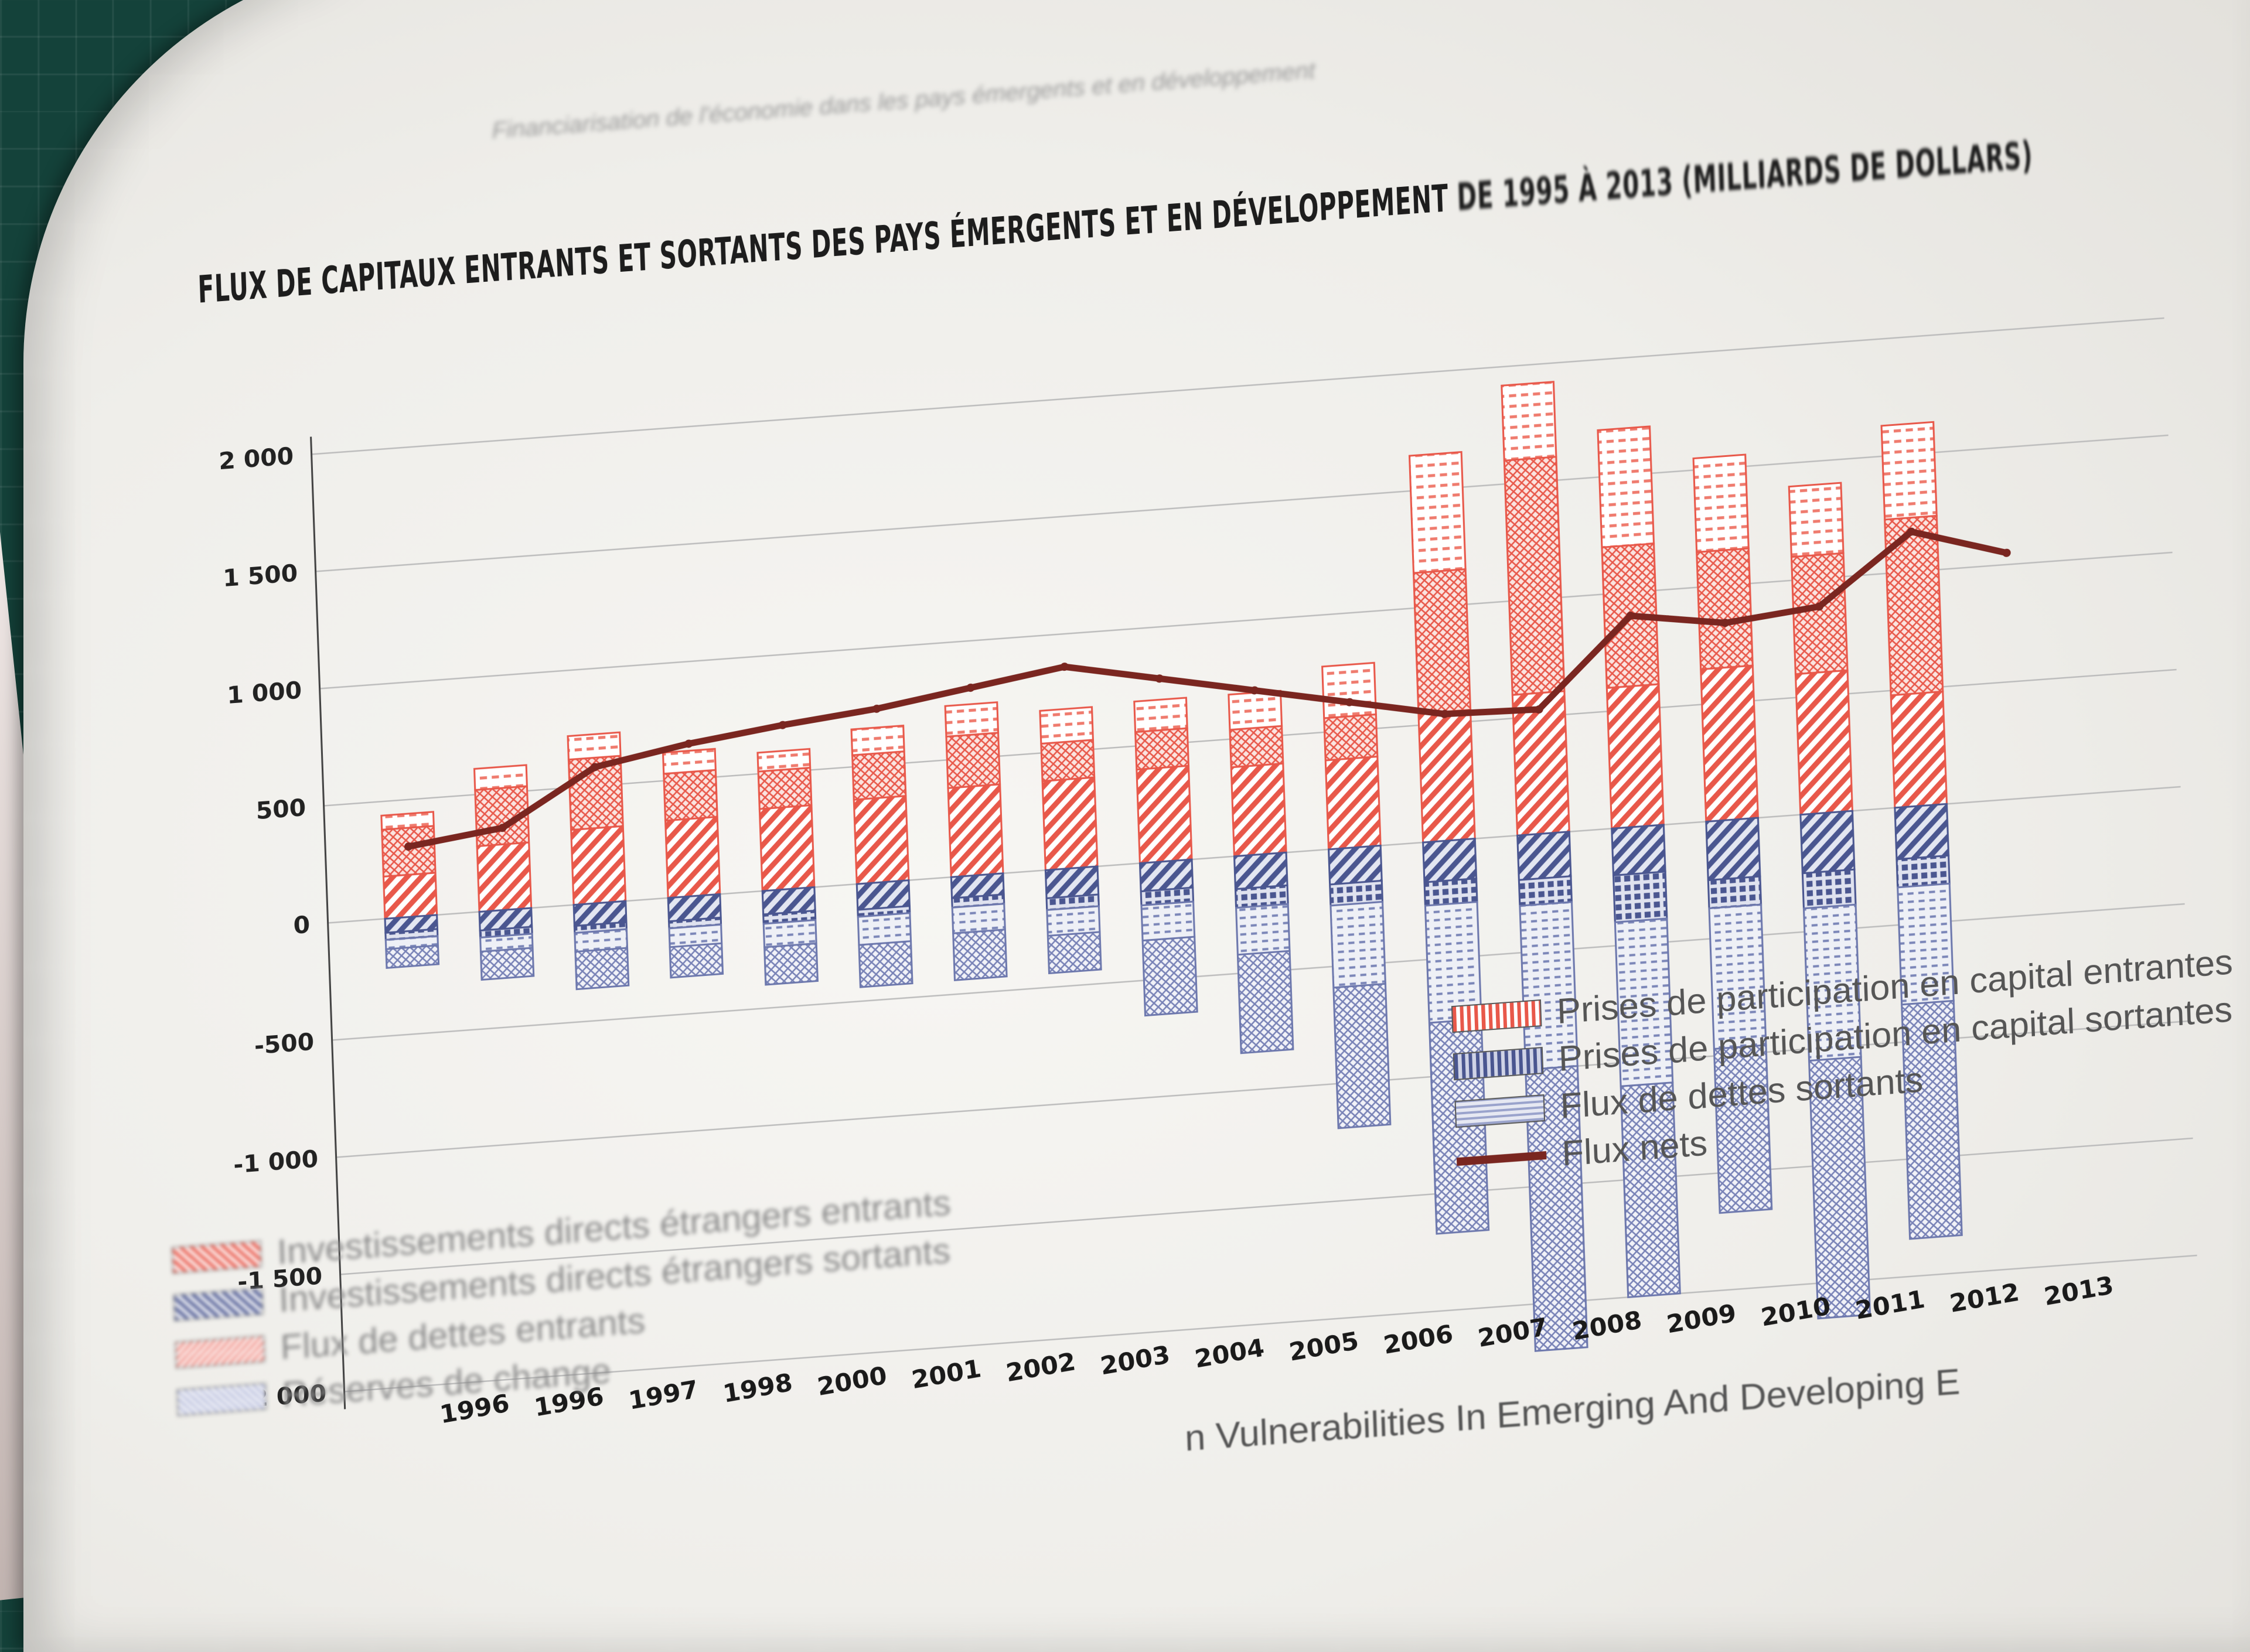  What do you see at coordinates (264, 692) in the screenshot?
I see `y-tick-label: 1 000` at bounding box center [264, 692].